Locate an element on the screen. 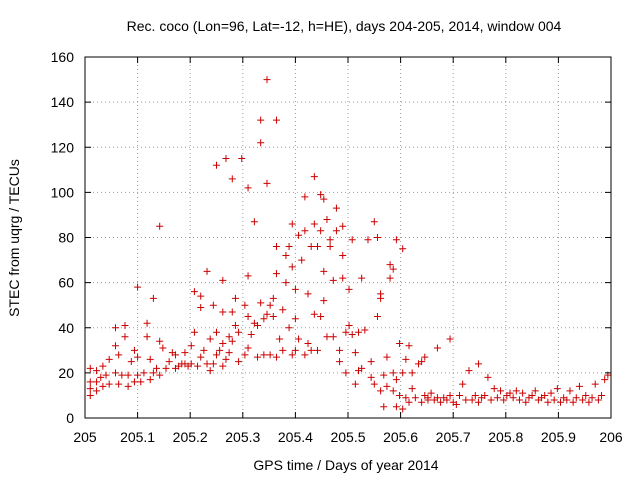 The height and width of the screenshot is (480, 640). y-axis-label: STEC from uqrg / TECUs is located at coordinates (14, 238).